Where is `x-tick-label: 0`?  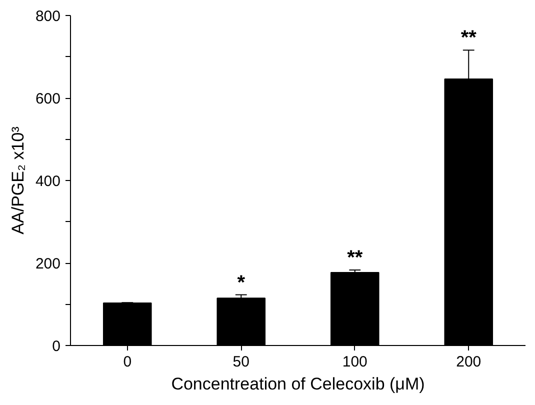 x-tick-label: 0 is located at coordinates (127, 362).